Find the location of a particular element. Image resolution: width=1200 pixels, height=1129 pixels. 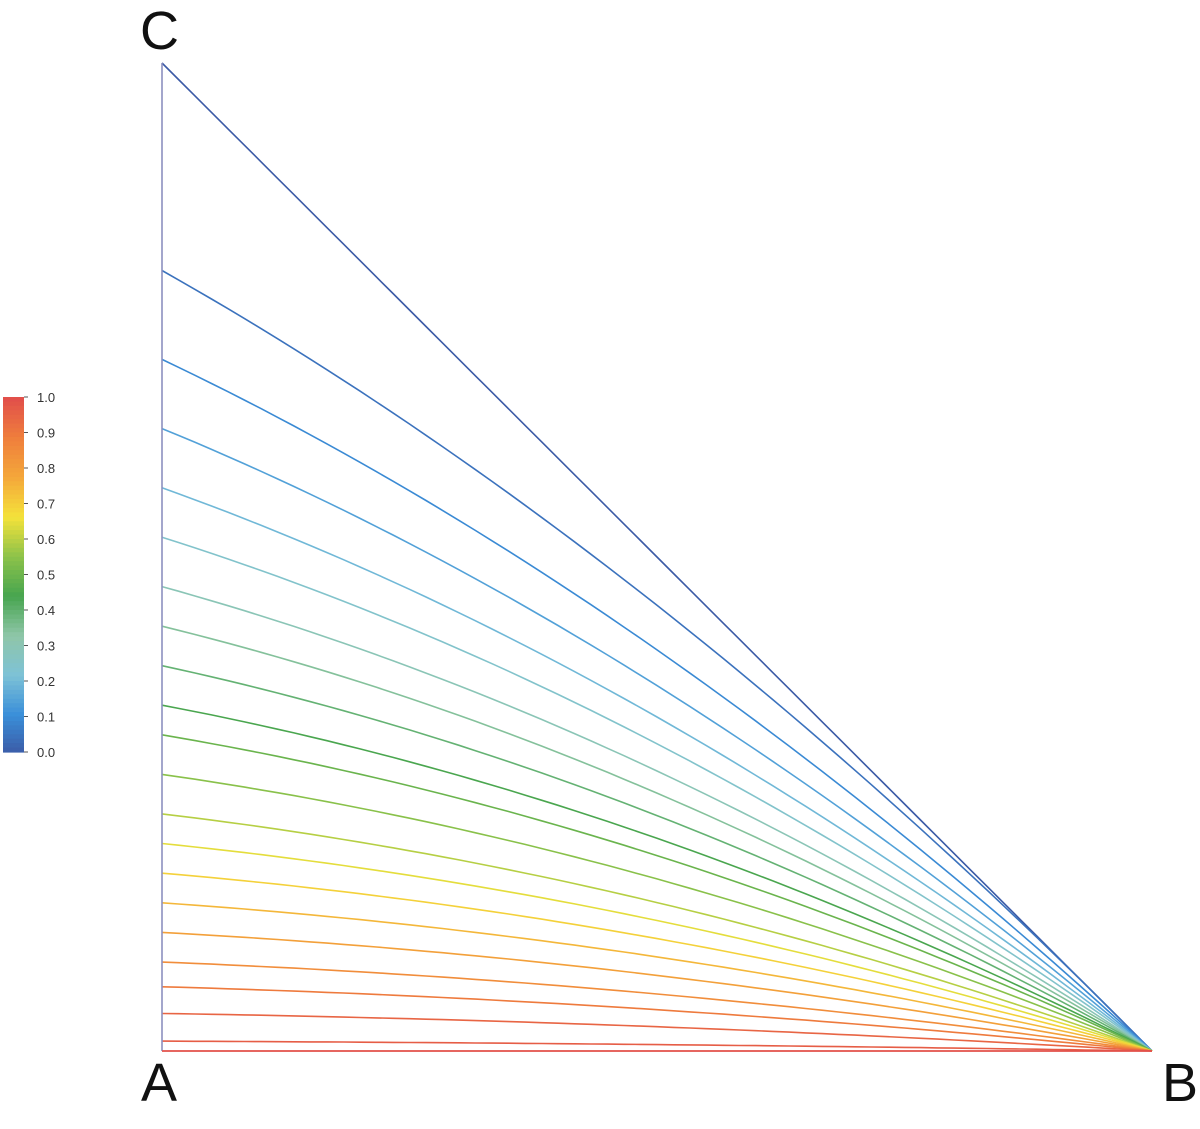

vertex-label-c: C is located at coordinates (159, 31).